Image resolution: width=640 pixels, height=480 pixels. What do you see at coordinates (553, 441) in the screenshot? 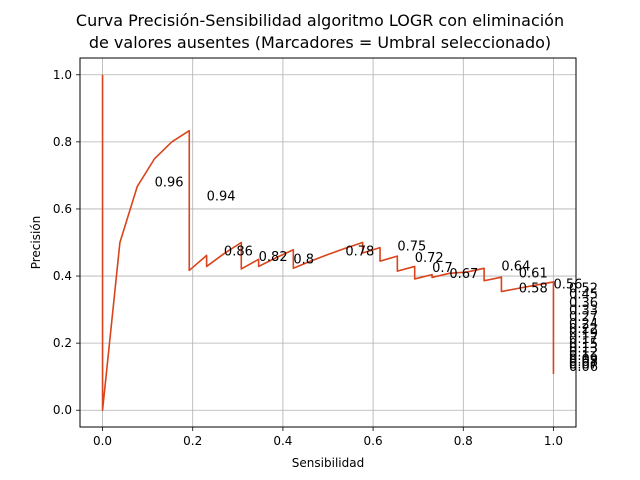
I see `x-tick-label: 1.0` at bounding box center [553, 441].